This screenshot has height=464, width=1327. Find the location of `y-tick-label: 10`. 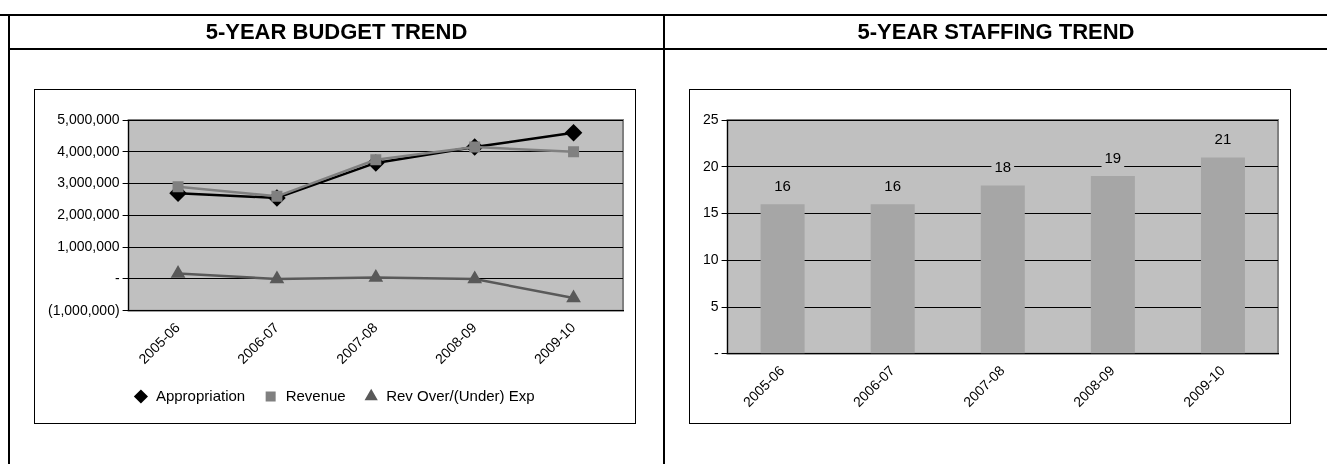

y-tick-label: 10 is located at coordinates (710, 259).